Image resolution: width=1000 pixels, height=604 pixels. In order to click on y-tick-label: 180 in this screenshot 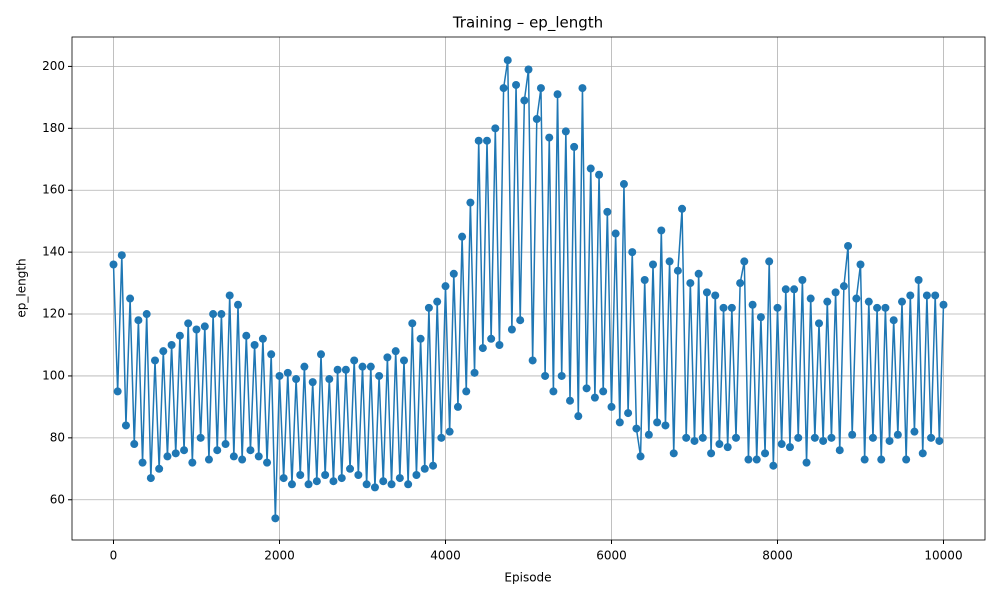, I will do `click(53, 128)`.